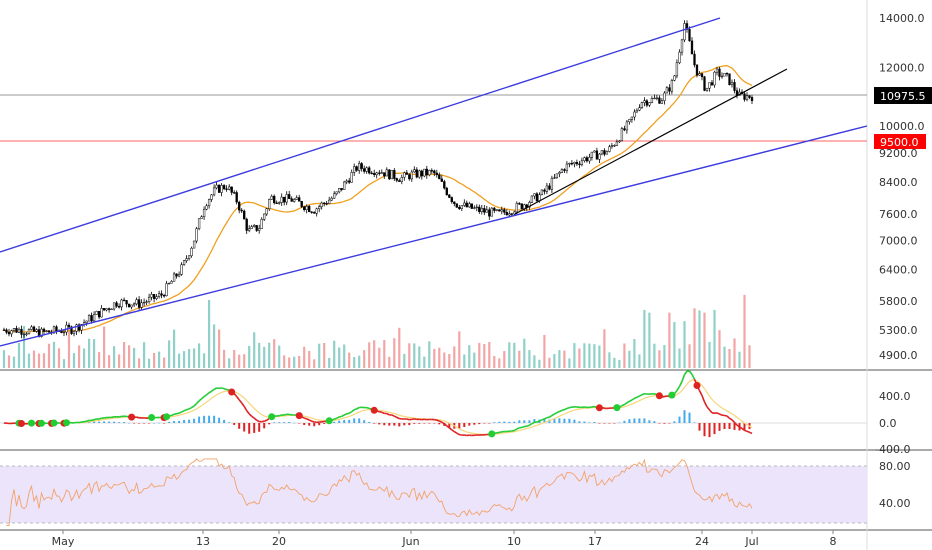 The image size is (932, 550). I want to click on time-tick-label: Jun, so click(410, 541).